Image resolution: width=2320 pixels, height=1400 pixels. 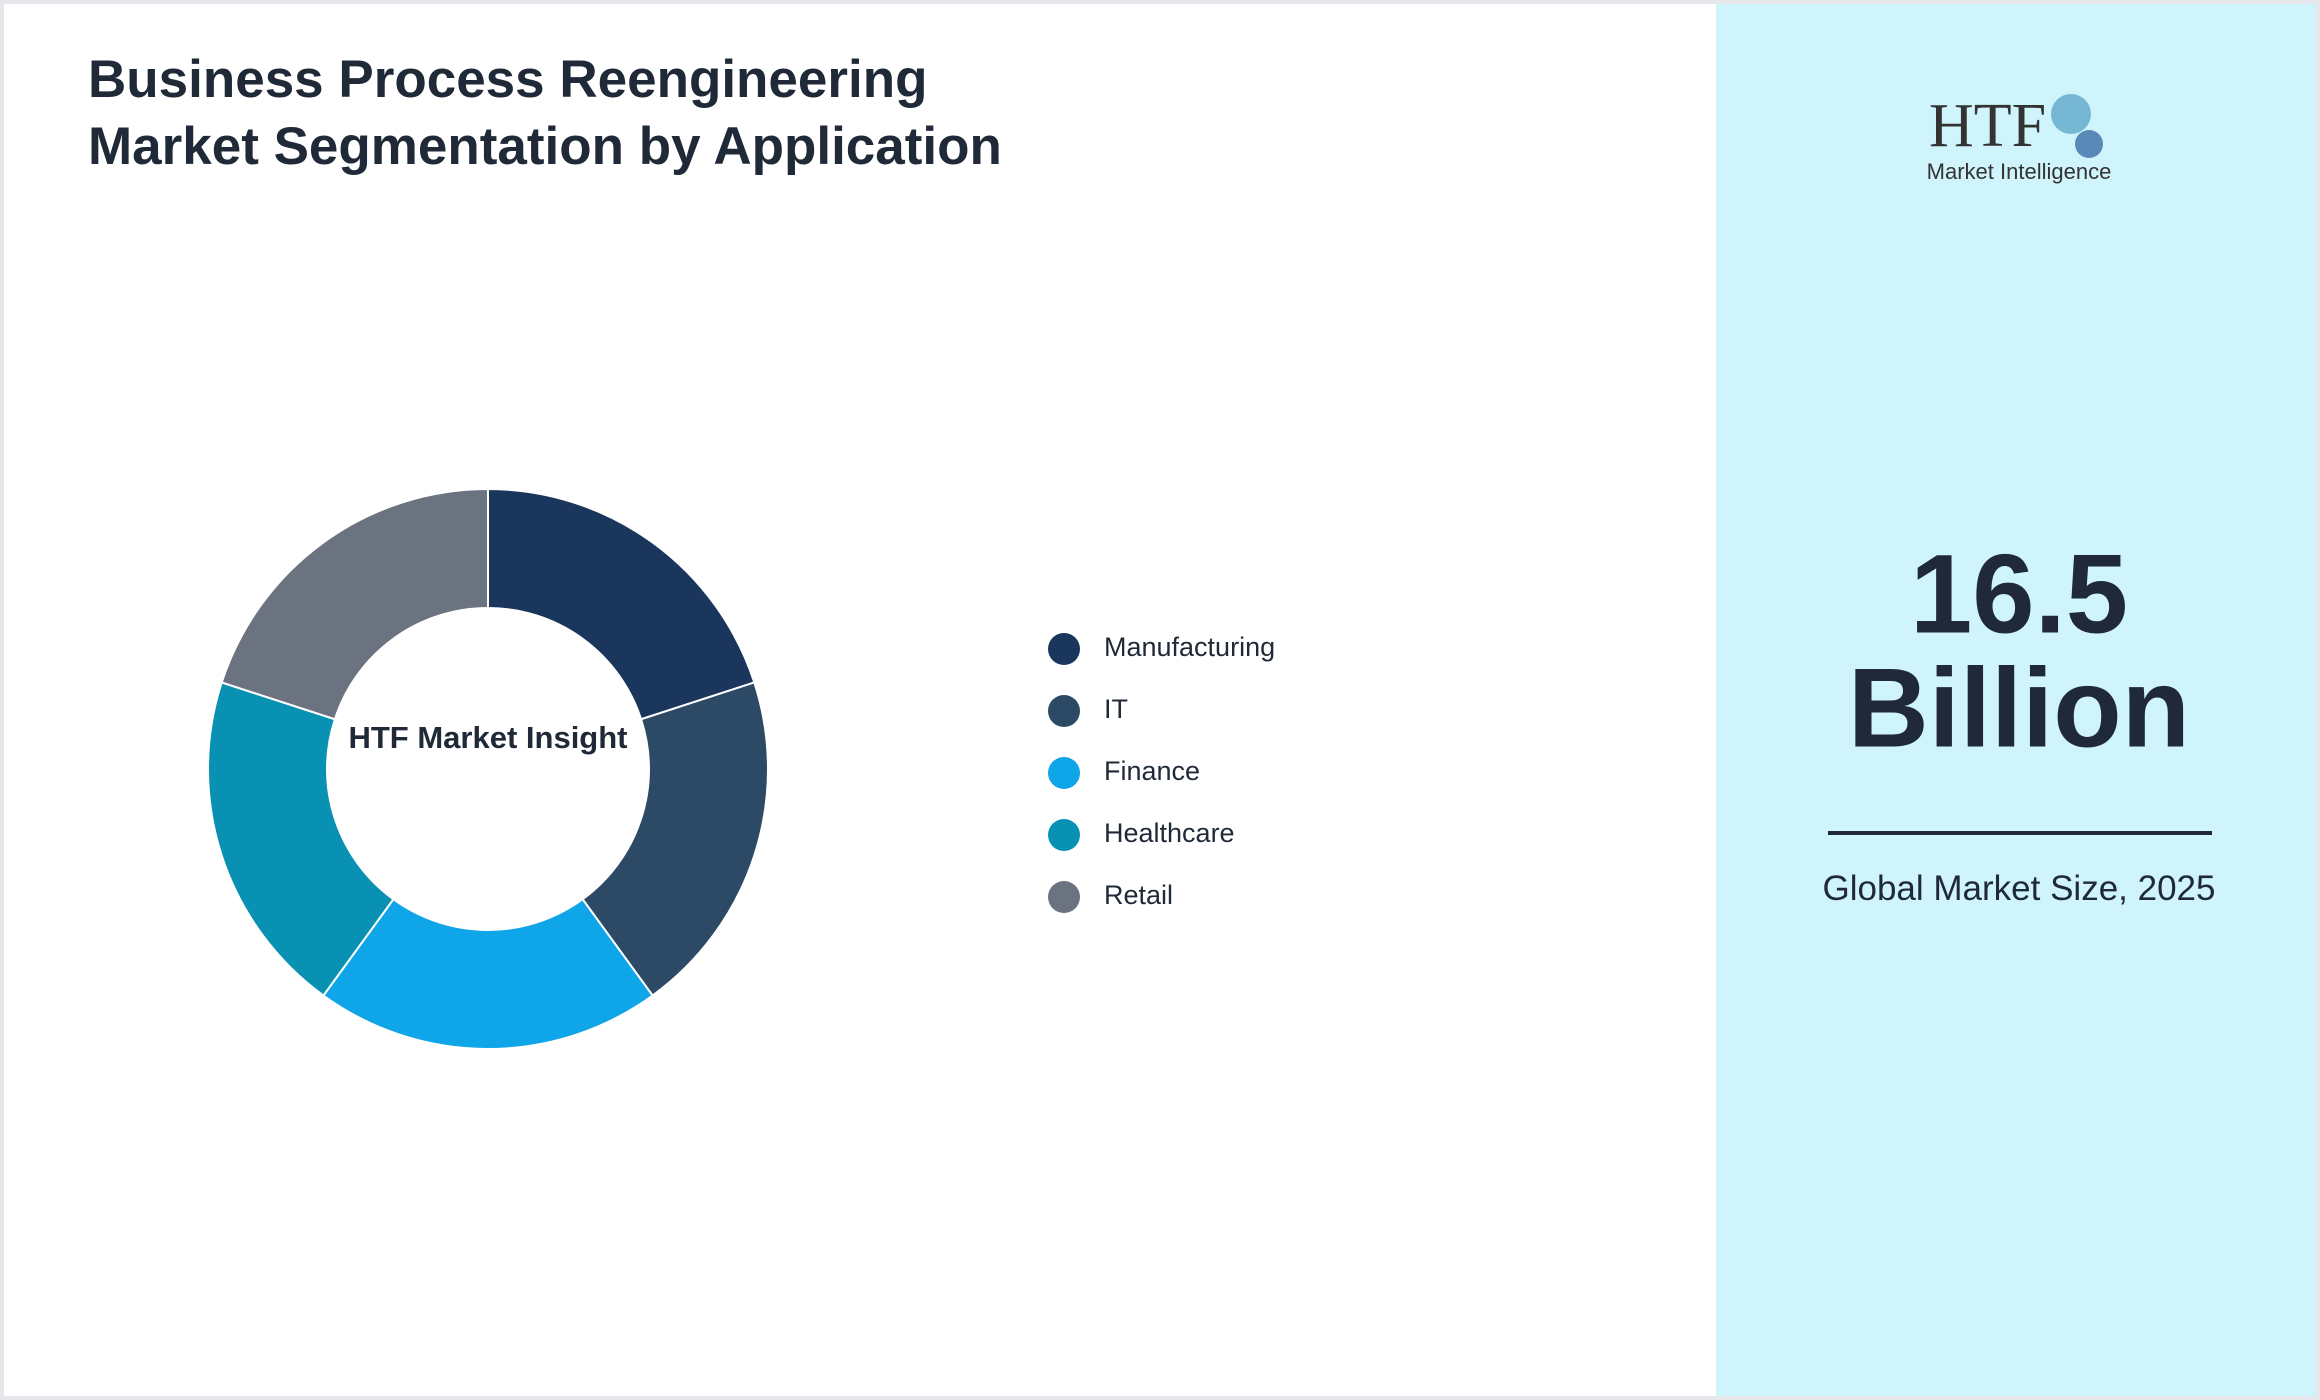 I want to click on center-box: HTF Market Insight, so click(x=488, y=737).